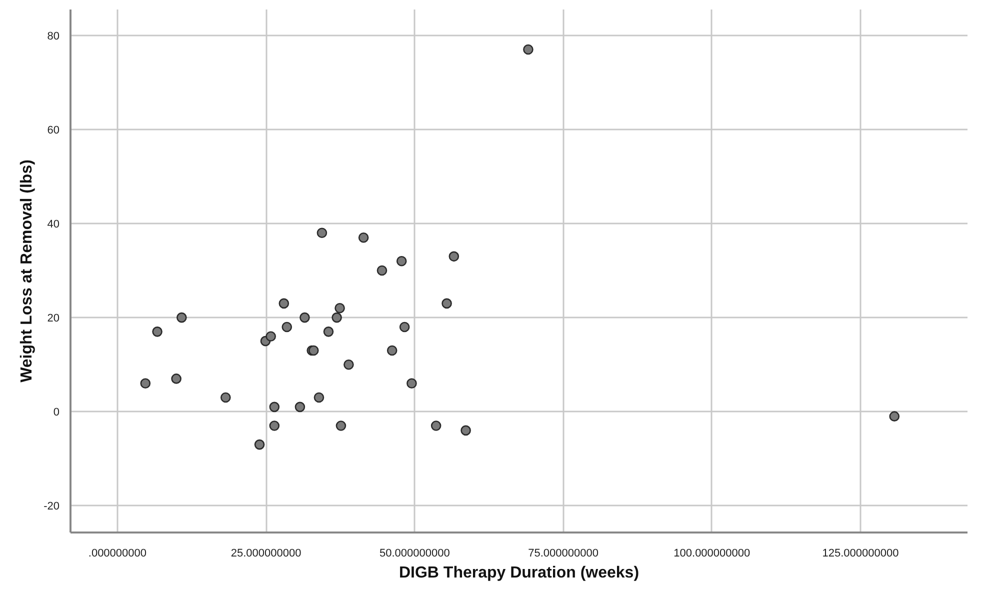  I want to click on x-tick-label: 100.000000000, so click(712, 554).